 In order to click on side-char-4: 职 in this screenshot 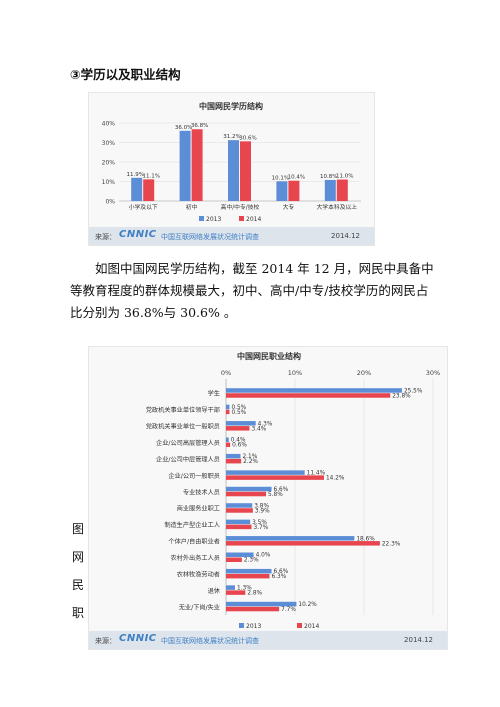, I will do `click(78, 613)`.